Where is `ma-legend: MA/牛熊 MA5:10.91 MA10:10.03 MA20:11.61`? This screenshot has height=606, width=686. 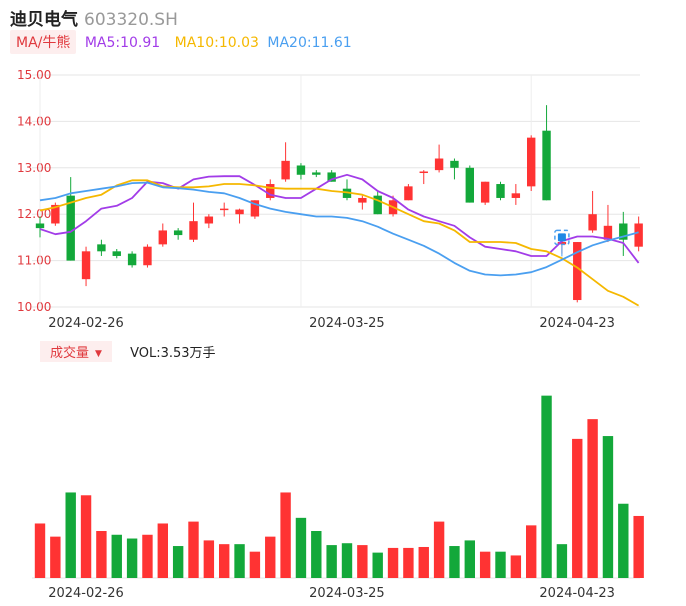
ma-legend: MA/牛熊 MA5:10.91 MA10:10.03 MA20:11.61 is located at coordinates (181, 42).